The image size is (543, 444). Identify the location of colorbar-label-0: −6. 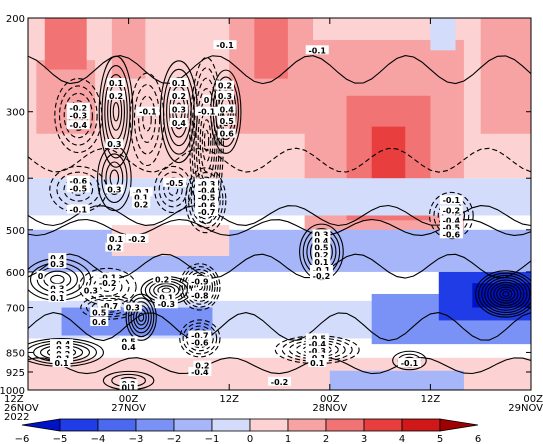
(22, 439).